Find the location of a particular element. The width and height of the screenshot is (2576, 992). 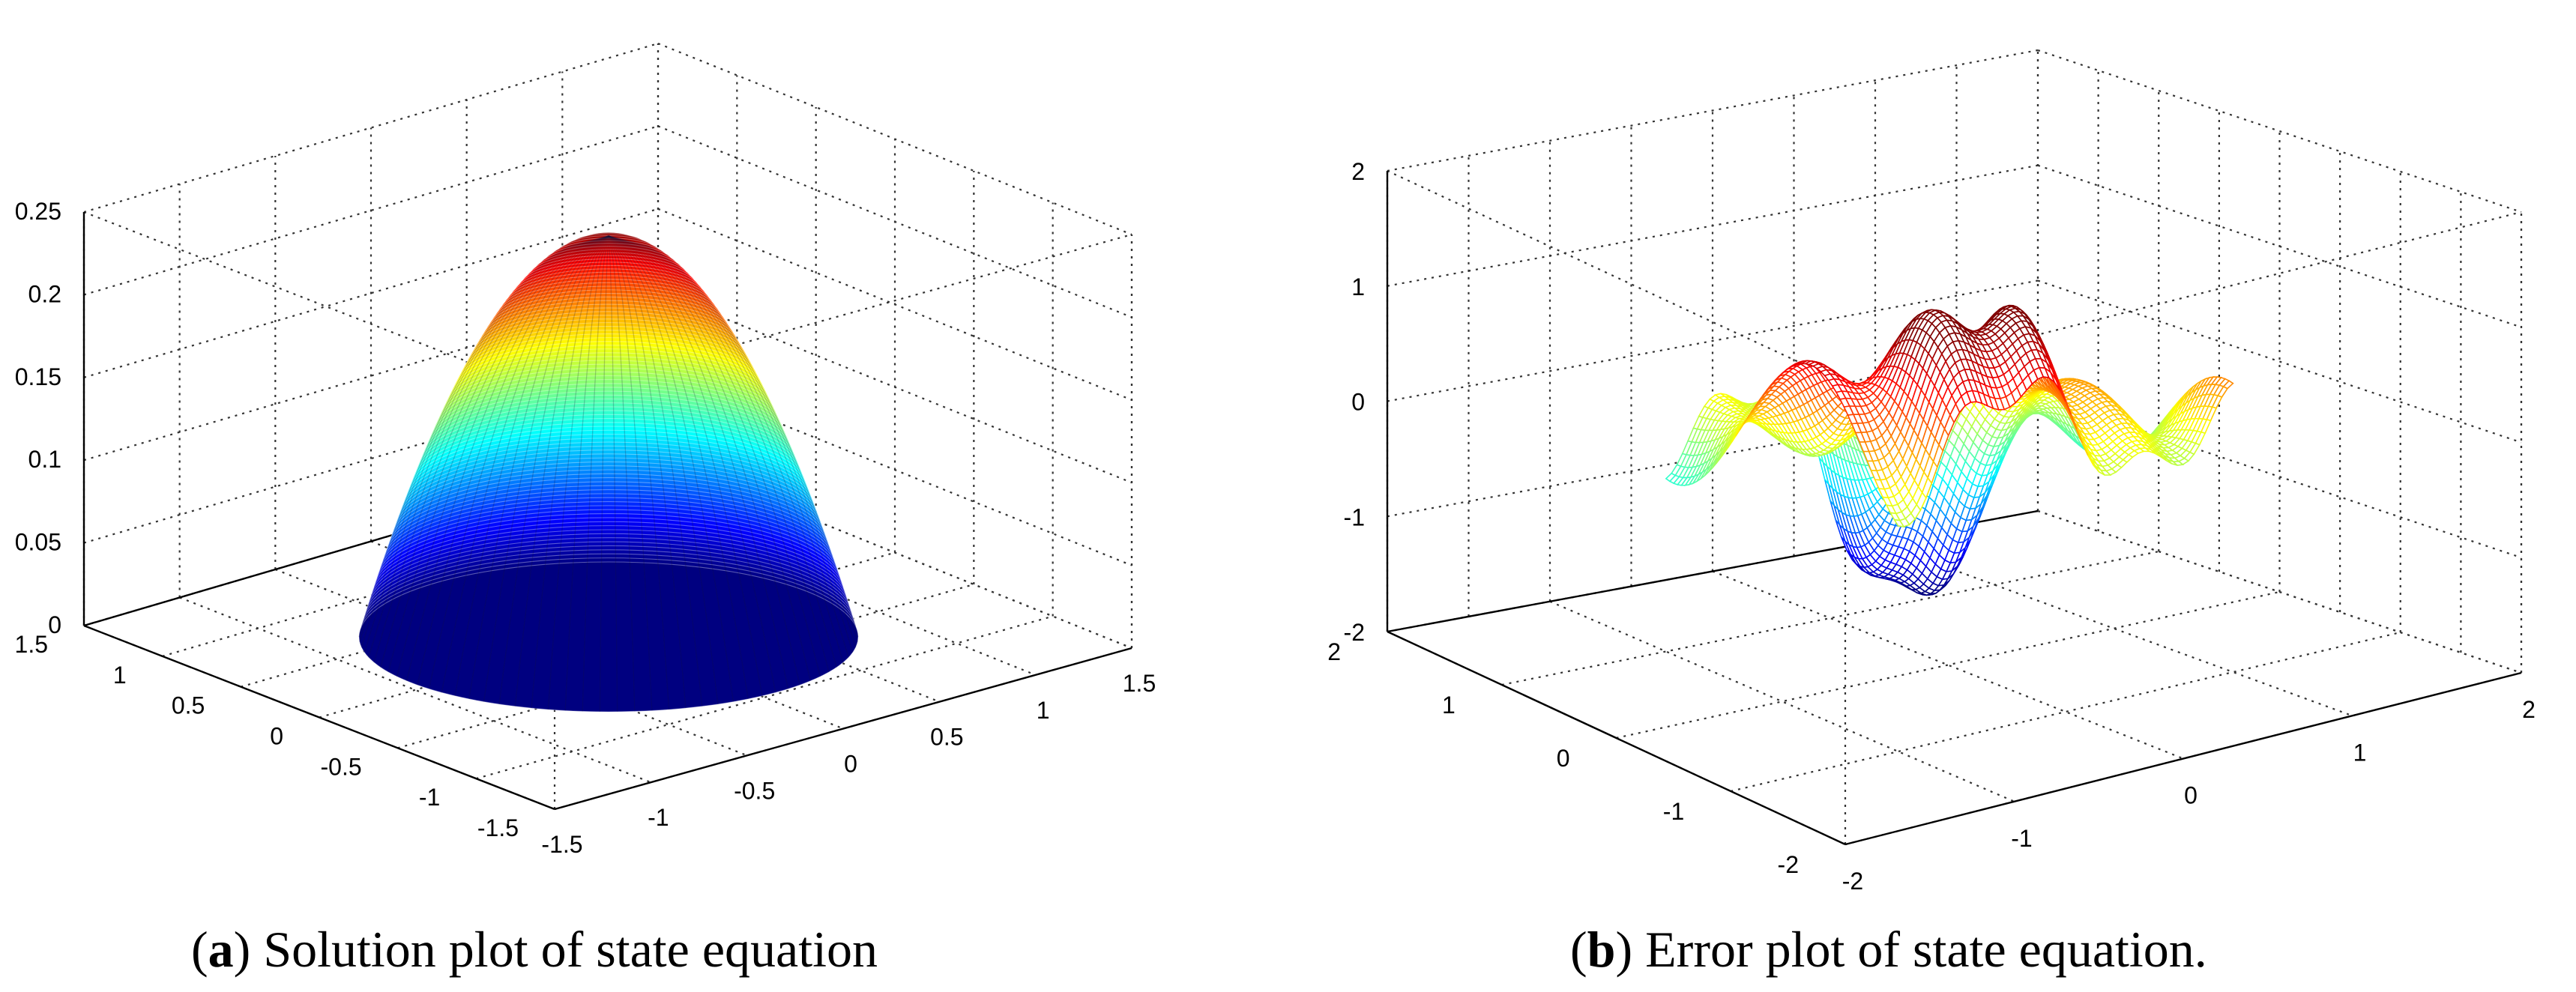

x-tick-label-a: 1.5 is located at coordinates (1140, 683).